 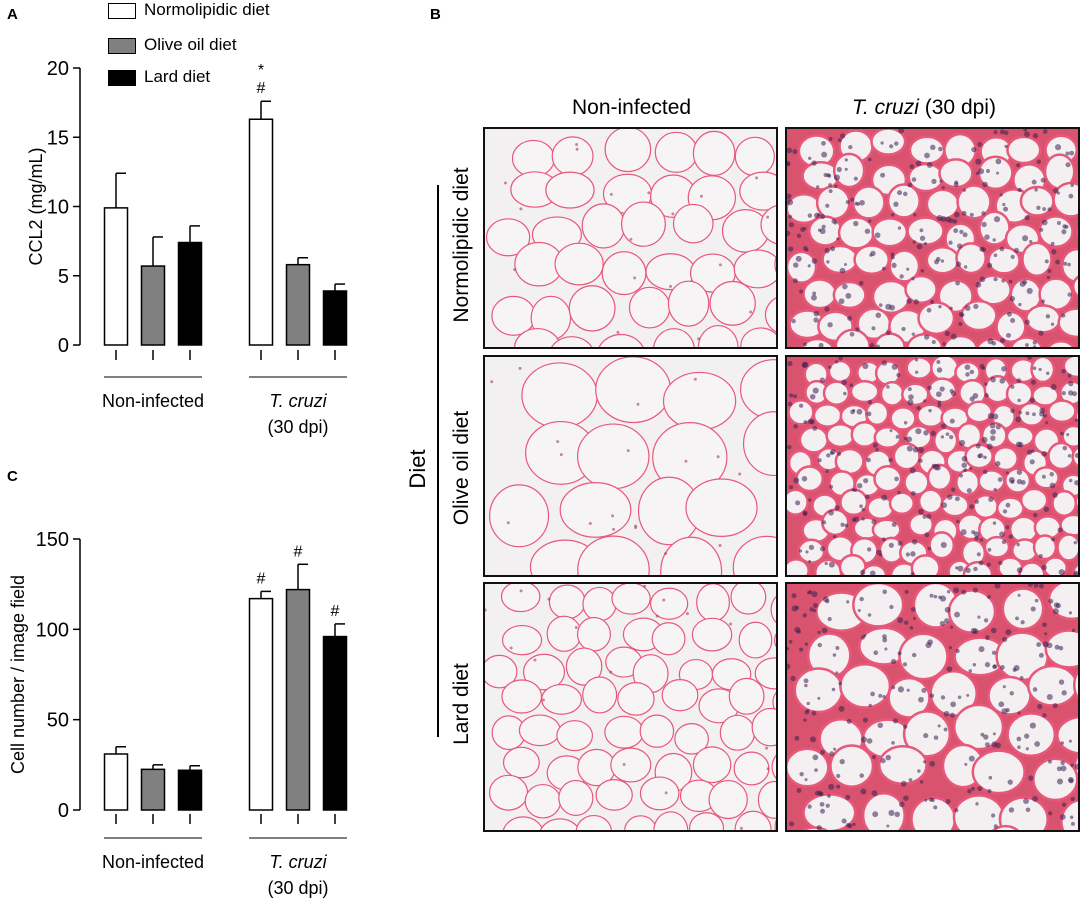 What do you see at coordinates (435, 14) in the screenshot?
I see `panel-b-letter: B` at bounding box center [435, 14].